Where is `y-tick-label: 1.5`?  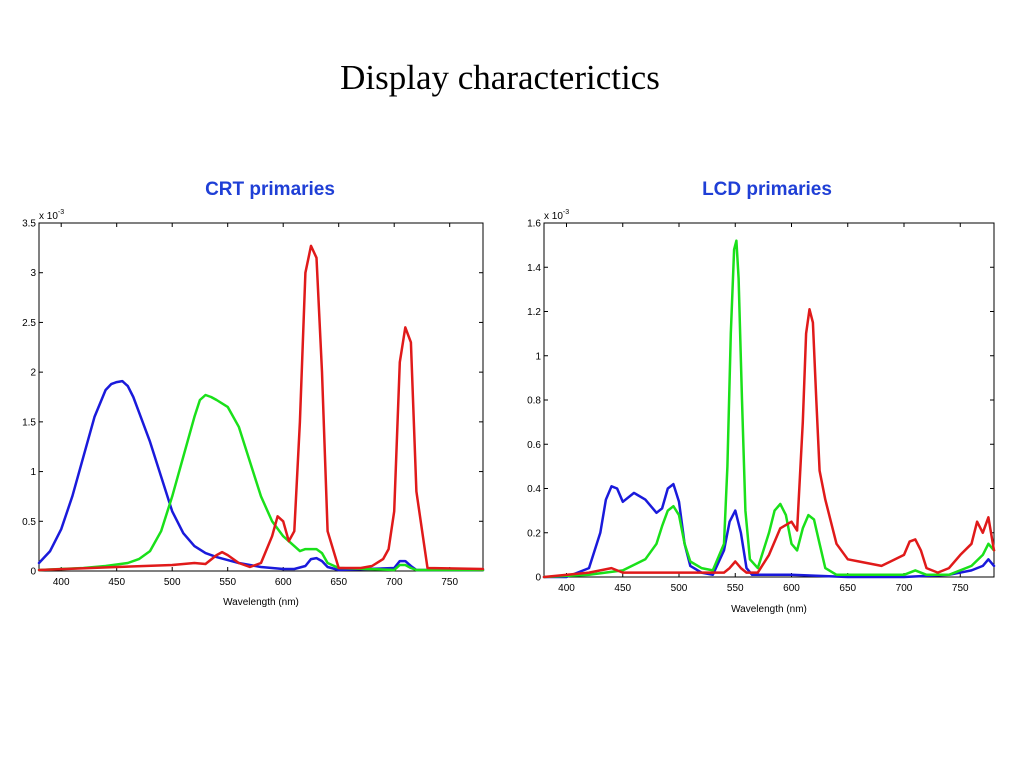 y-tick-label: 1.5 is located at coordinates (29, 422).